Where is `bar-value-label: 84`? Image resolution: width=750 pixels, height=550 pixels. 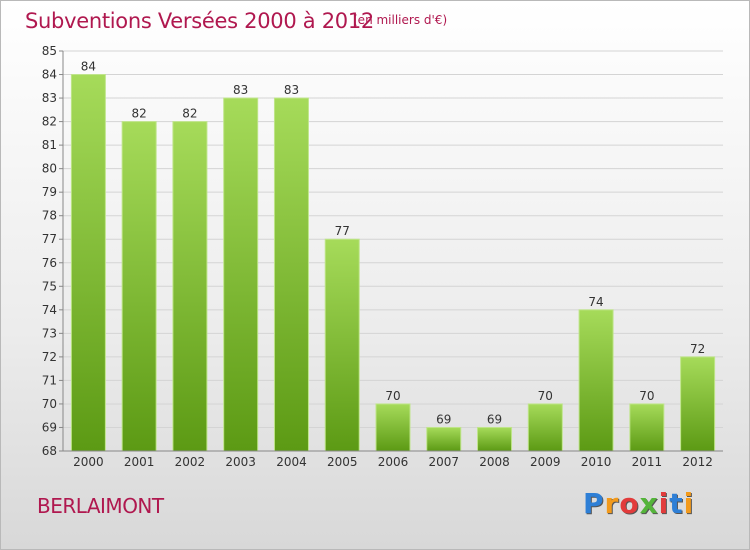 bar-value-label: 84 is located at coordinates (88, 67).